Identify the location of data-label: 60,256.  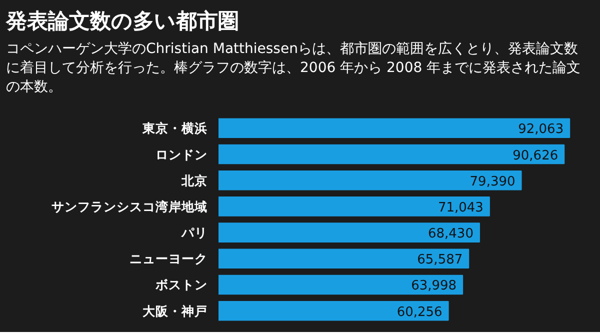
(419, 312).